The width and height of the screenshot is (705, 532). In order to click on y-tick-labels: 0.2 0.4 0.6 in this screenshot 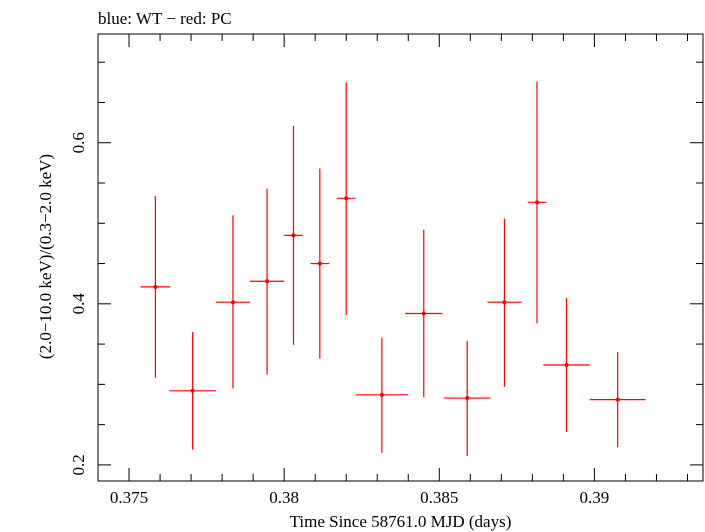, I will do `click(78, 303)`.